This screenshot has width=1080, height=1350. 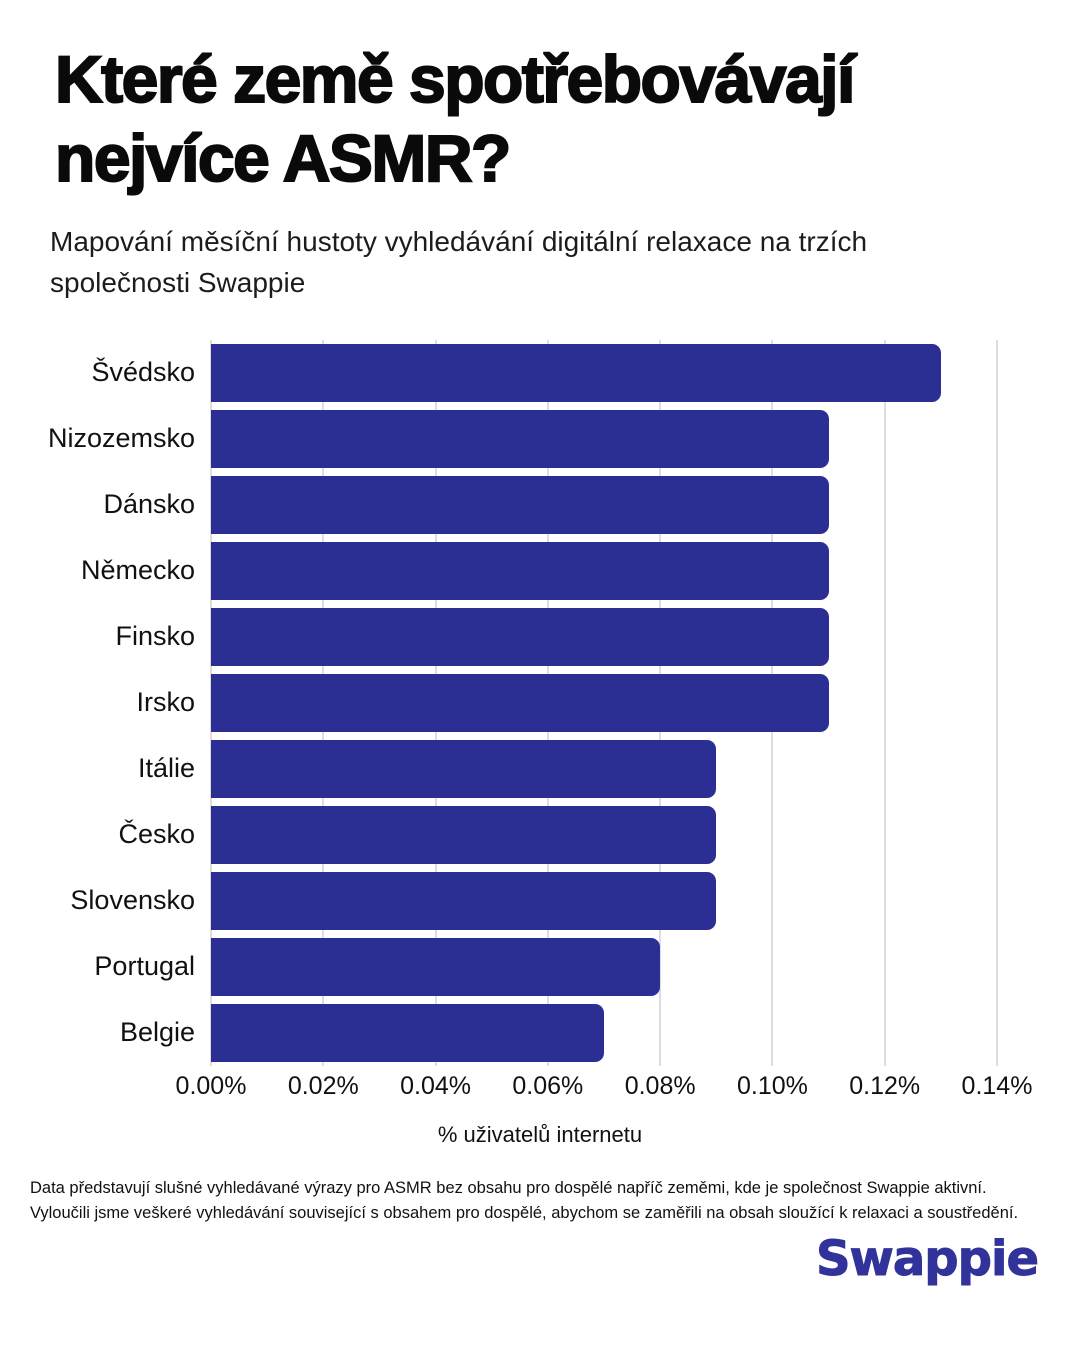 I want to click on chart-row: Dánsko, so click(x=540, y=505).